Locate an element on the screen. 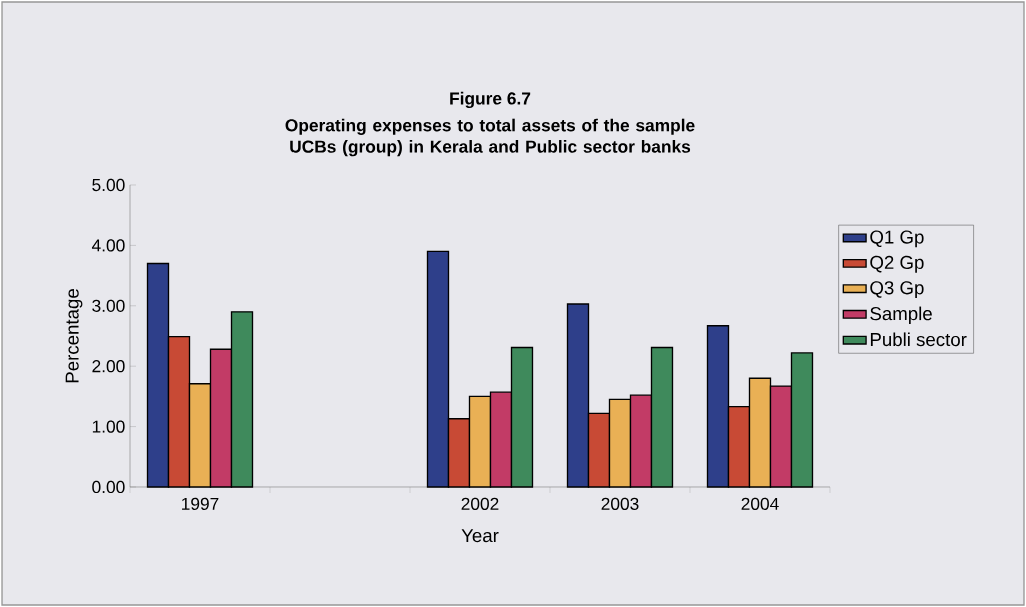 This screenshot has width=1026, height=607. legend-label: Q2 Gp is located at coordinates (897, 264).